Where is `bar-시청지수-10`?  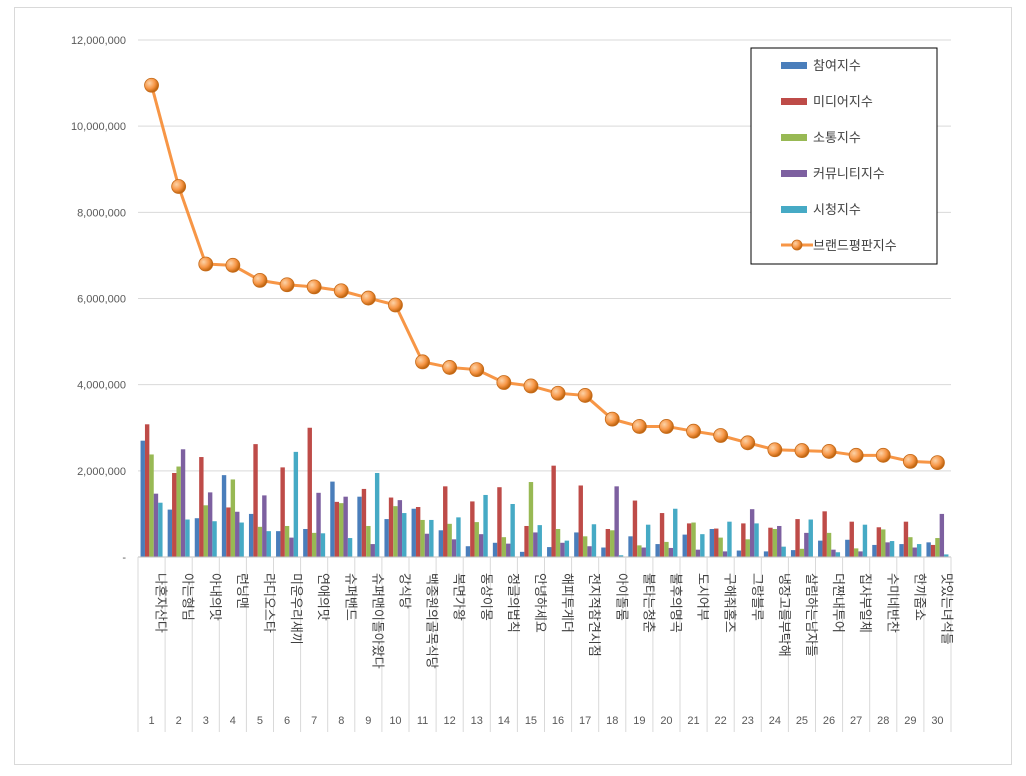 bar-시청지수-10 is located at coordinates (404, 535).